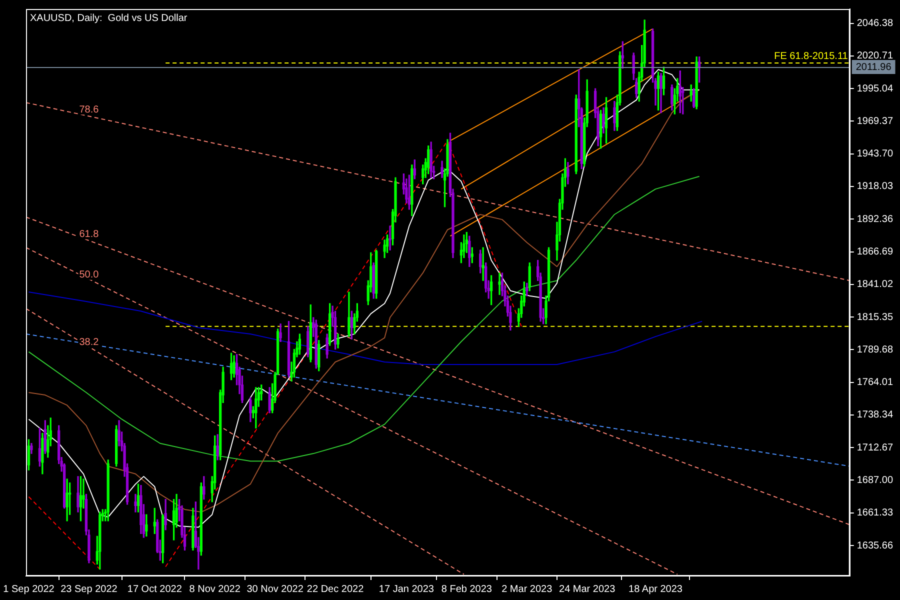 Image resolution: width=900 pixels, height=600 pixels. Describe the element at coordinates (875, 382) in the screenshot. I see `y-tick-label: 1764.01` at that location.